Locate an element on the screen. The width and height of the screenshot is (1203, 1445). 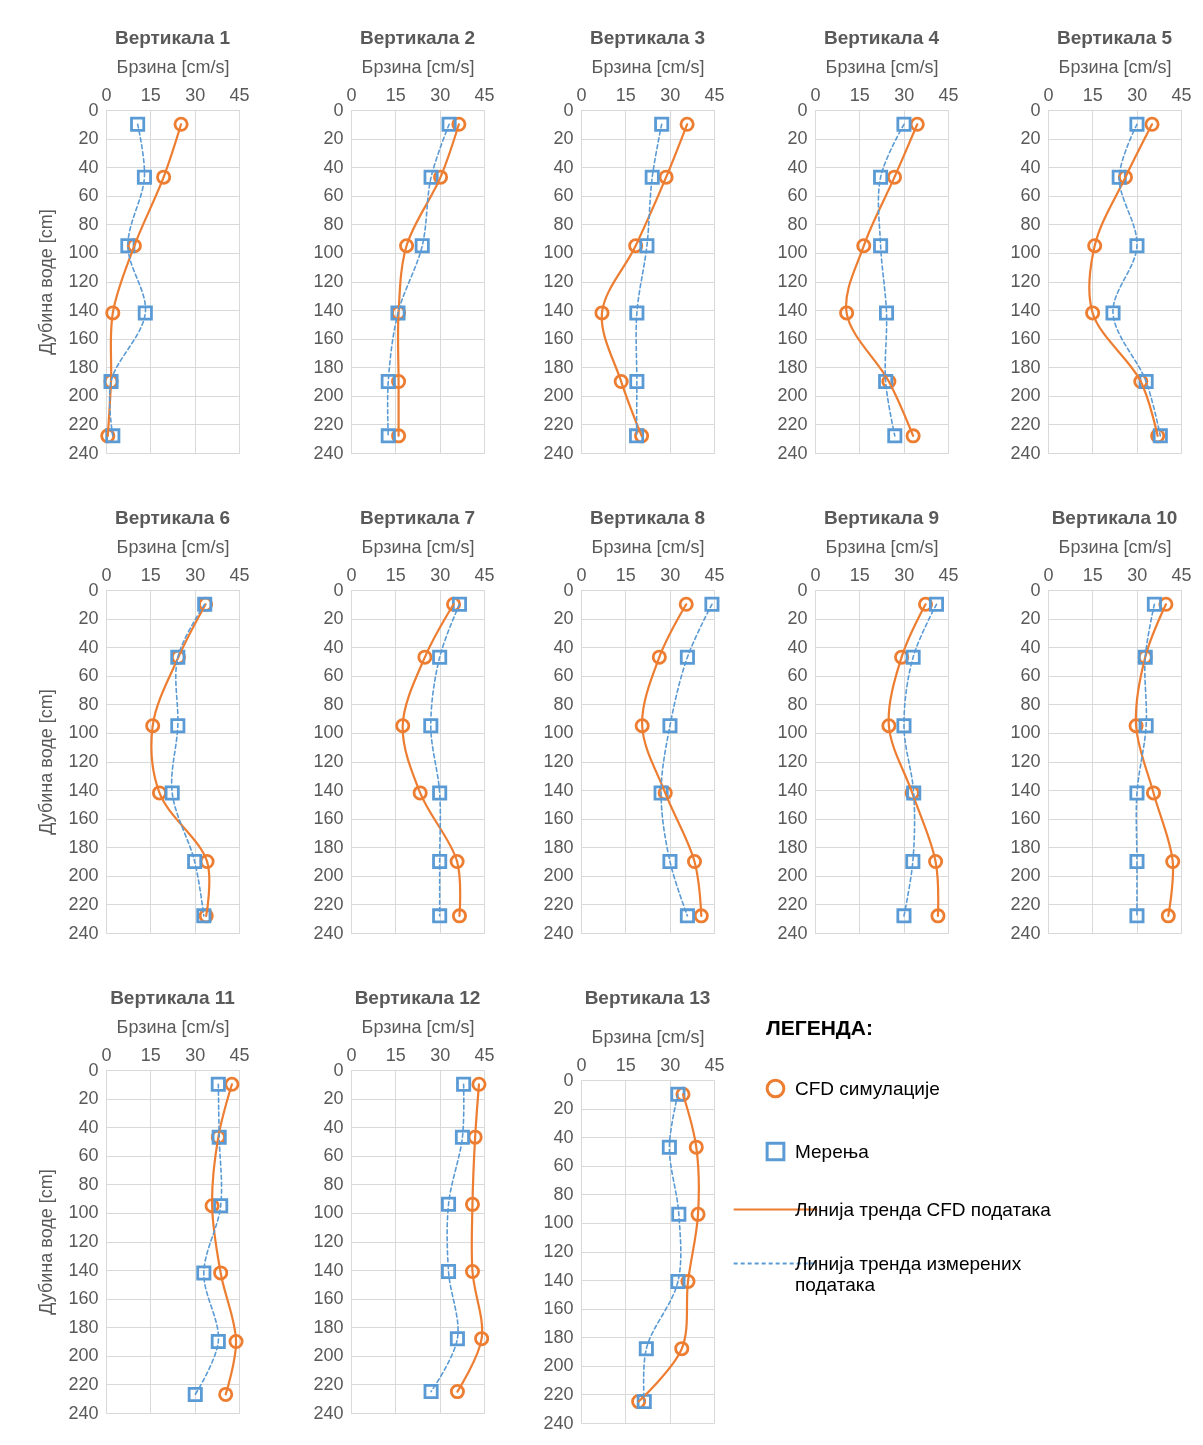
chart-title: Вертикала 7 is located at coordinates (417, 517).